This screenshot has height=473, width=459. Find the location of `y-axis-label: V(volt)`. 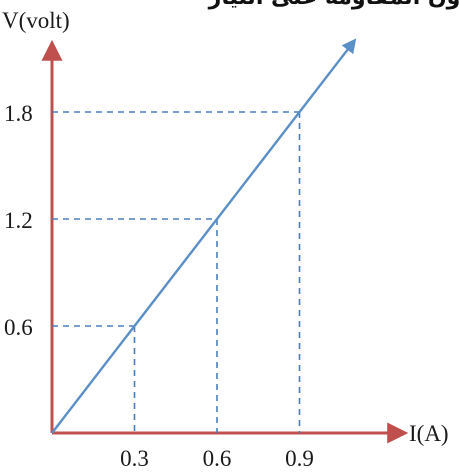

y-axis-label: V(volt) is located at coordinates (36, 20).